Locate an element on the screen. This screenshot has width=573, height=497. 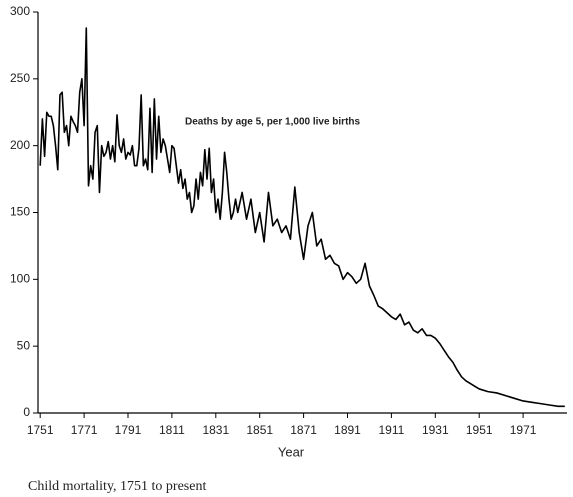
y-tick-label: 250 is located at coordinates (20, 78).